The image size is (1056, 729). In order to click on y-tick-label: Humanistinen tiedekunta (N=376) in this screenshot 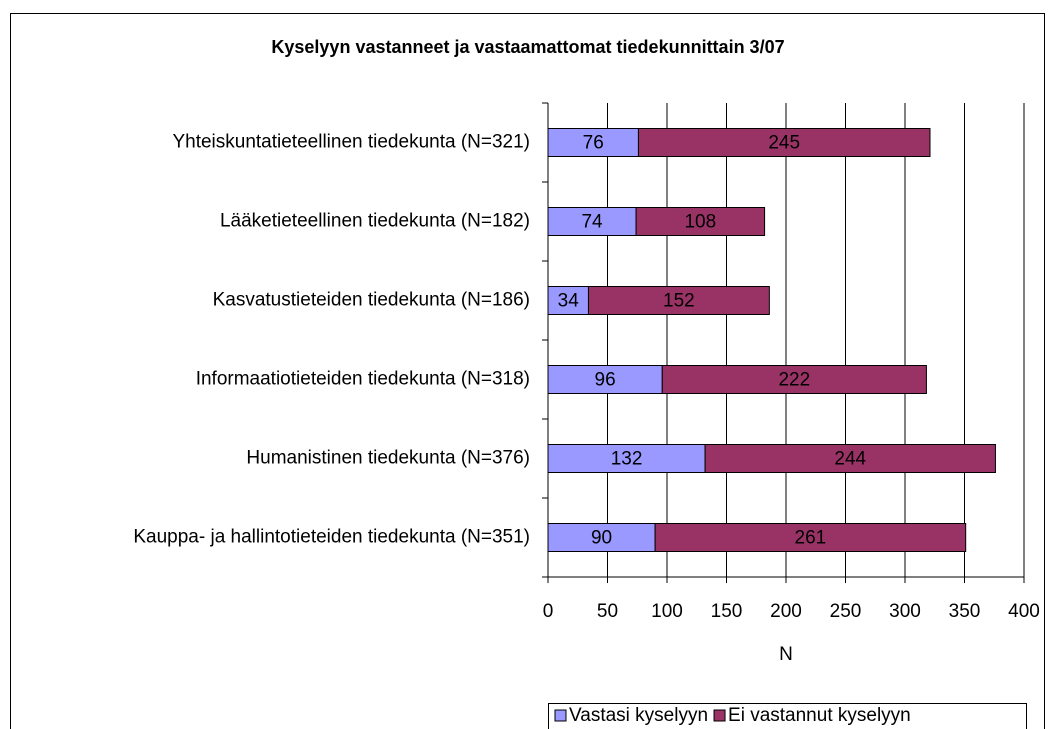, I will do `click(388, 458)`.